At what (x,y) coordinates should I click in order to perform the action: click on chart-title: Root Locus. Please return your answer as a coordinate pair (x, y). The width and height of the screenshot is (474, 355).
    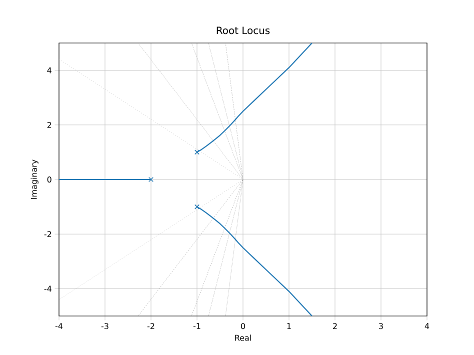
    Looking at the image, I should click on (243, 30).